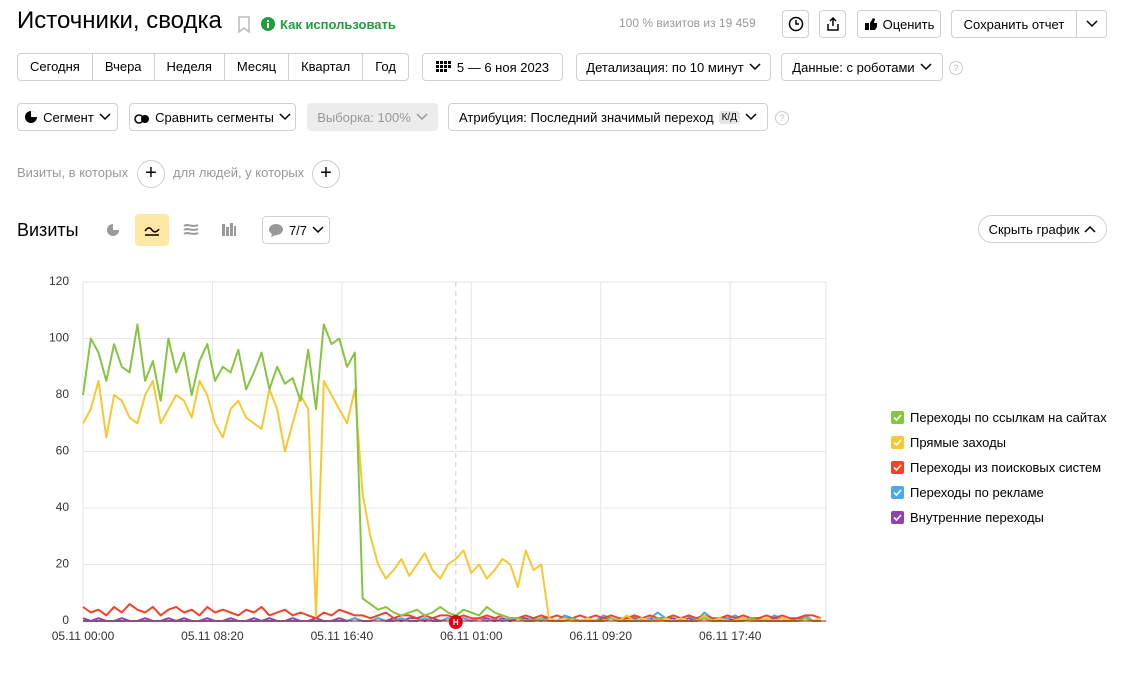  Describe the element at coordinates (63, 394) in the screenshot. I see `y-tick-label: 80` at that location.